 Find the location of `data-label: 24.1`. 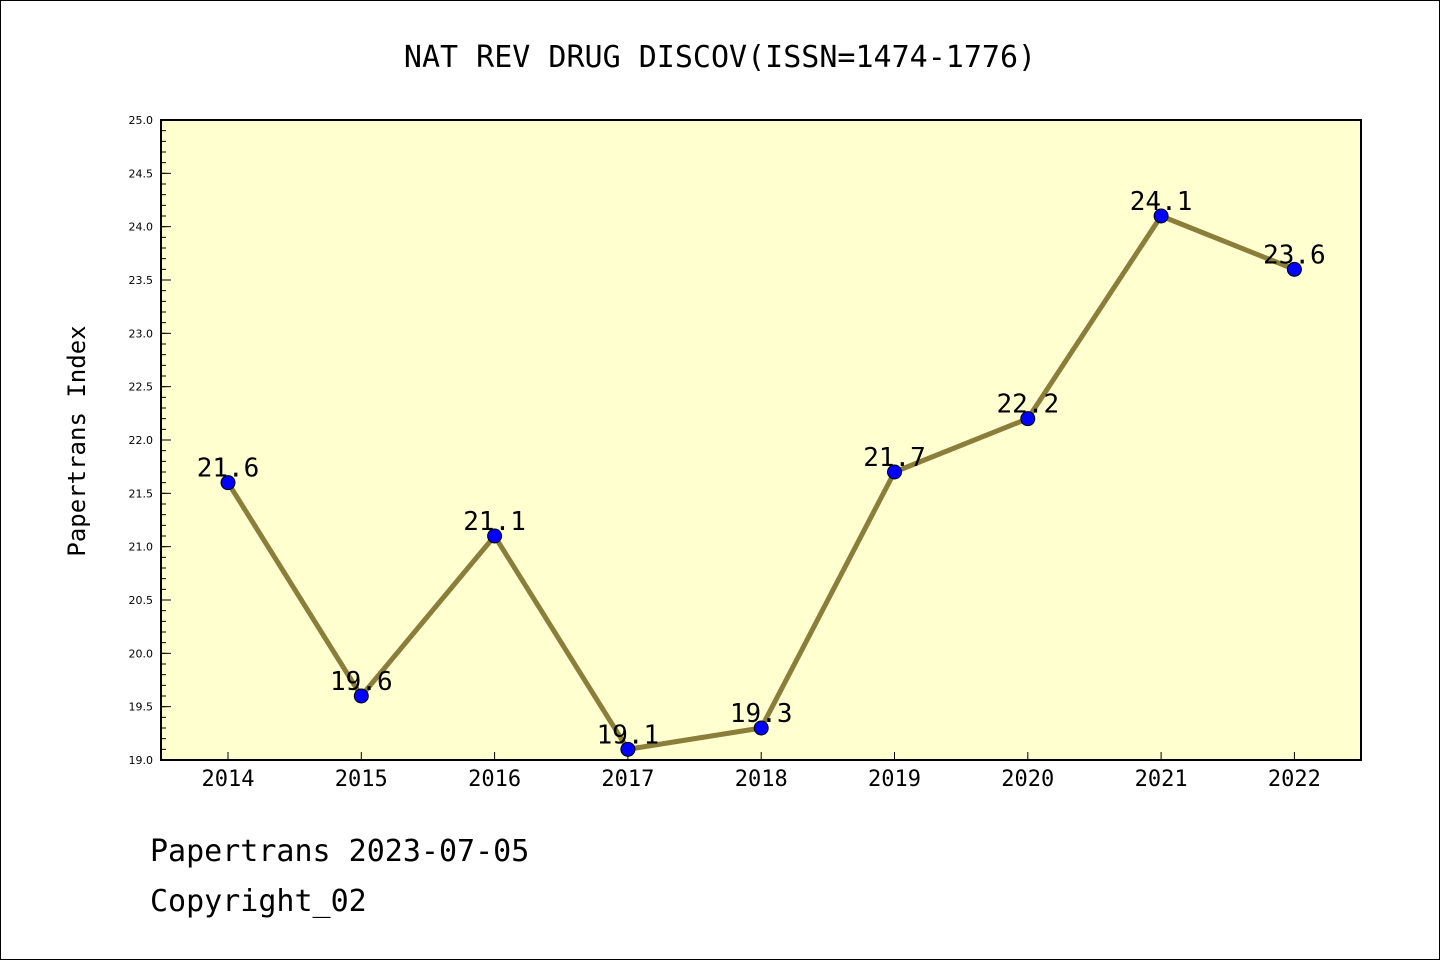

data-label: 24.1 is located at coordinates (1161, 202).